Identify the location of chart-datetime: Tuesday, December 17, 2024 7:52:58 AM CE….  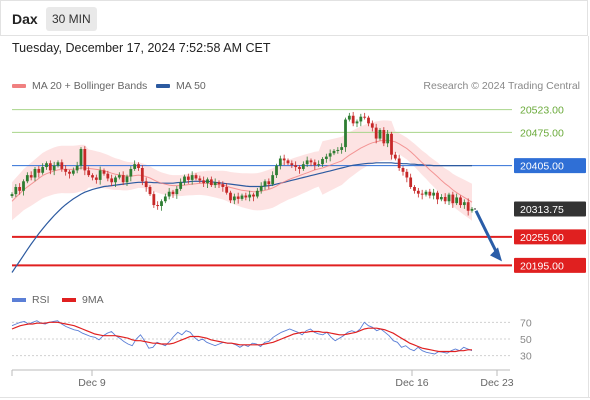
(141, 48).